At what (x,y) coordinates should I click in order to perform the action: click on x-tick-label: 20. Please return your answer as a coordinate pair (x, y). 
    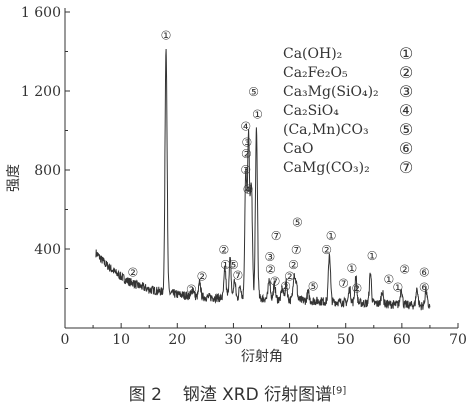
    Looking at the image, I should click on (177, 340).